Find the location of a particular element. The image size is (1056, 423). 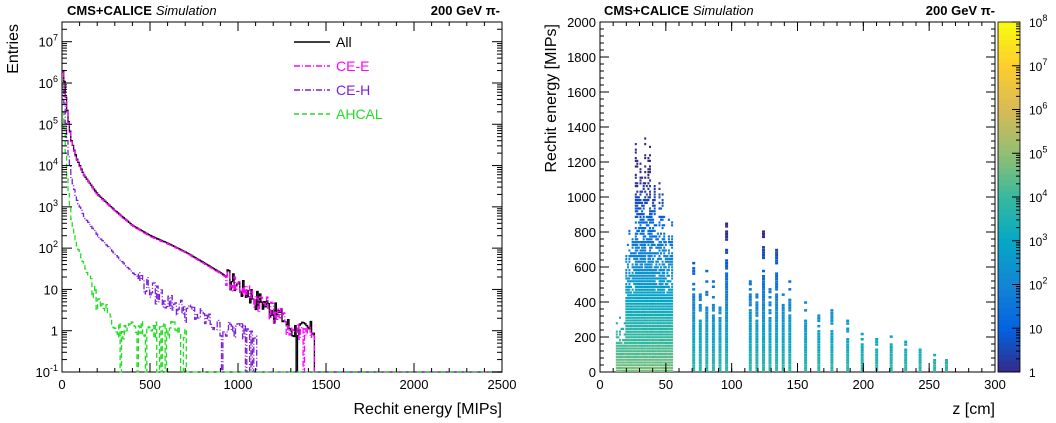

right-y-tick-label: 1800 is located at coordinates (581, 57).